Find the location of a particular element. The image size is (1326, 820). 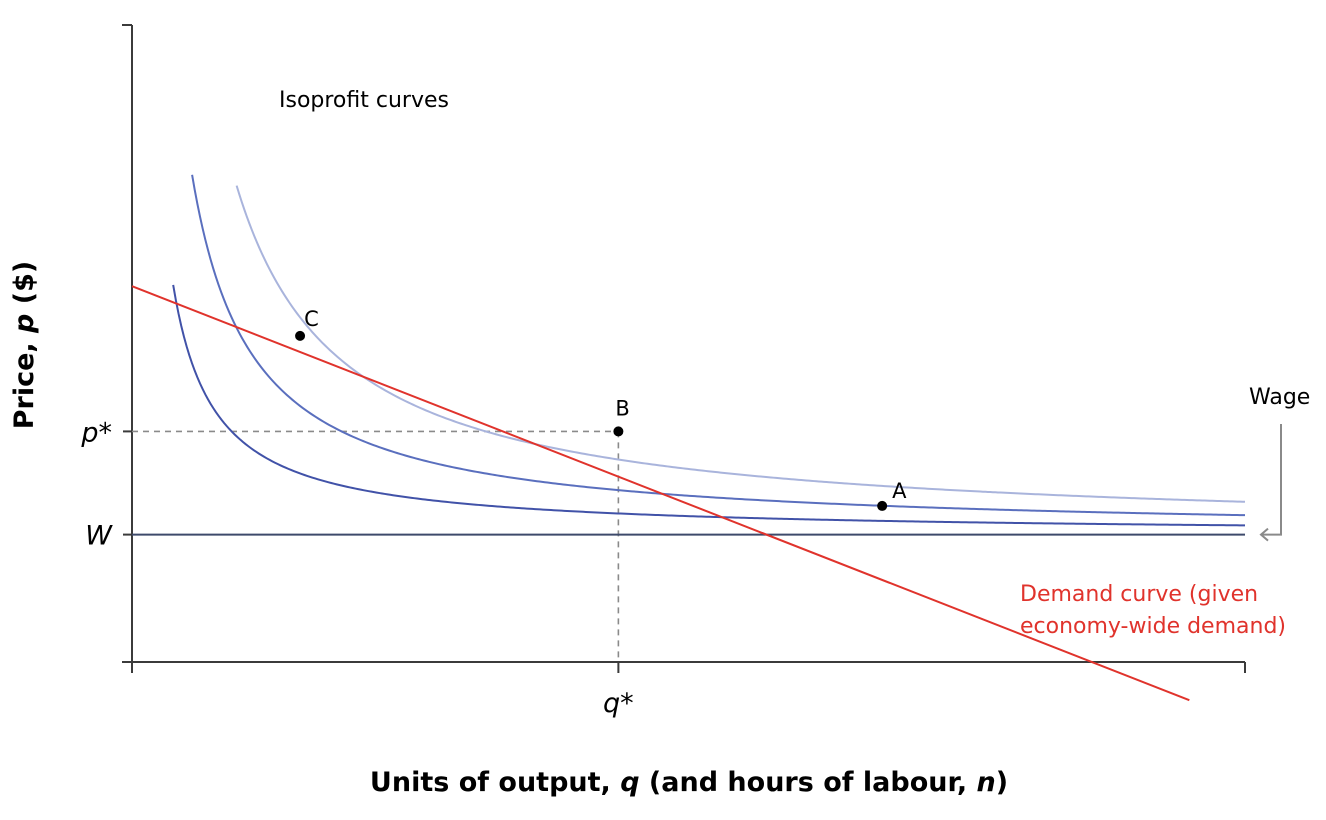

x-tick-label: q* is located at coordinates (618, 703).